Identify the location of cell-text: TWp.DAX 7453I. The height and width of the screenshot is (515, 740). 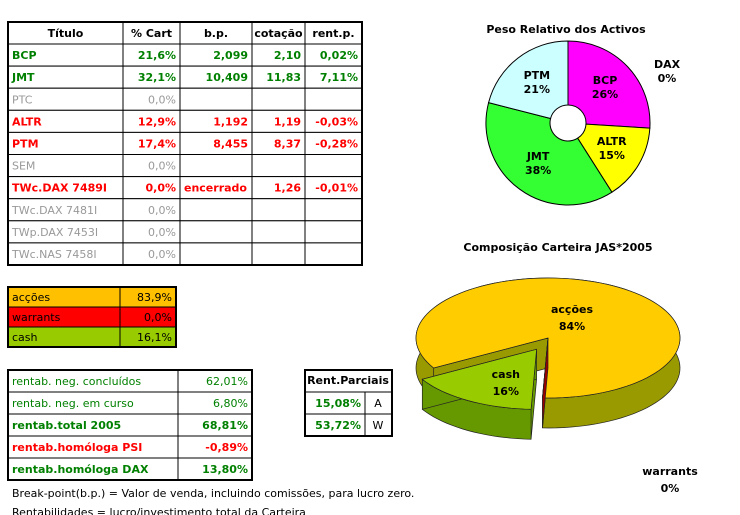
(54, 232).